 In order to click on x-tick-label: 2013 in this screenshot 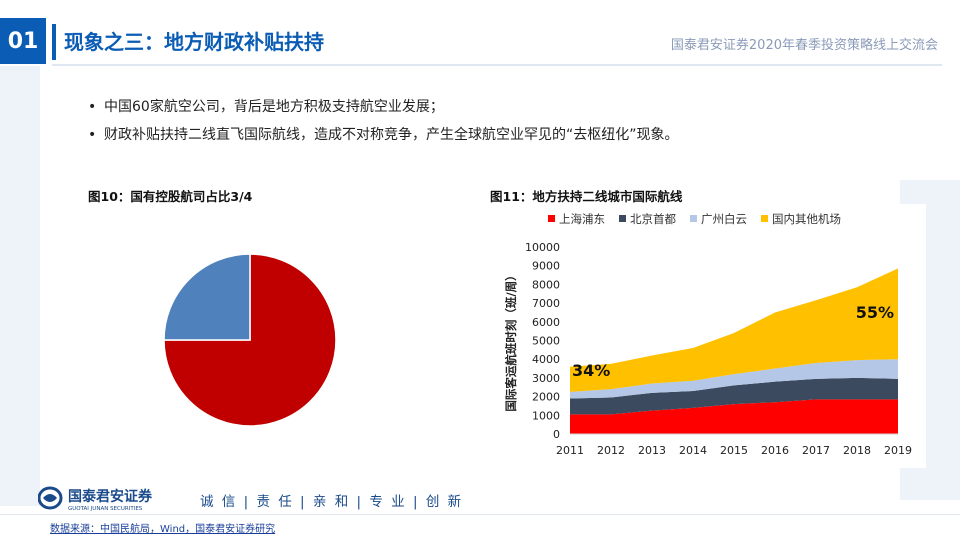, I will do `click(652, 450)`.